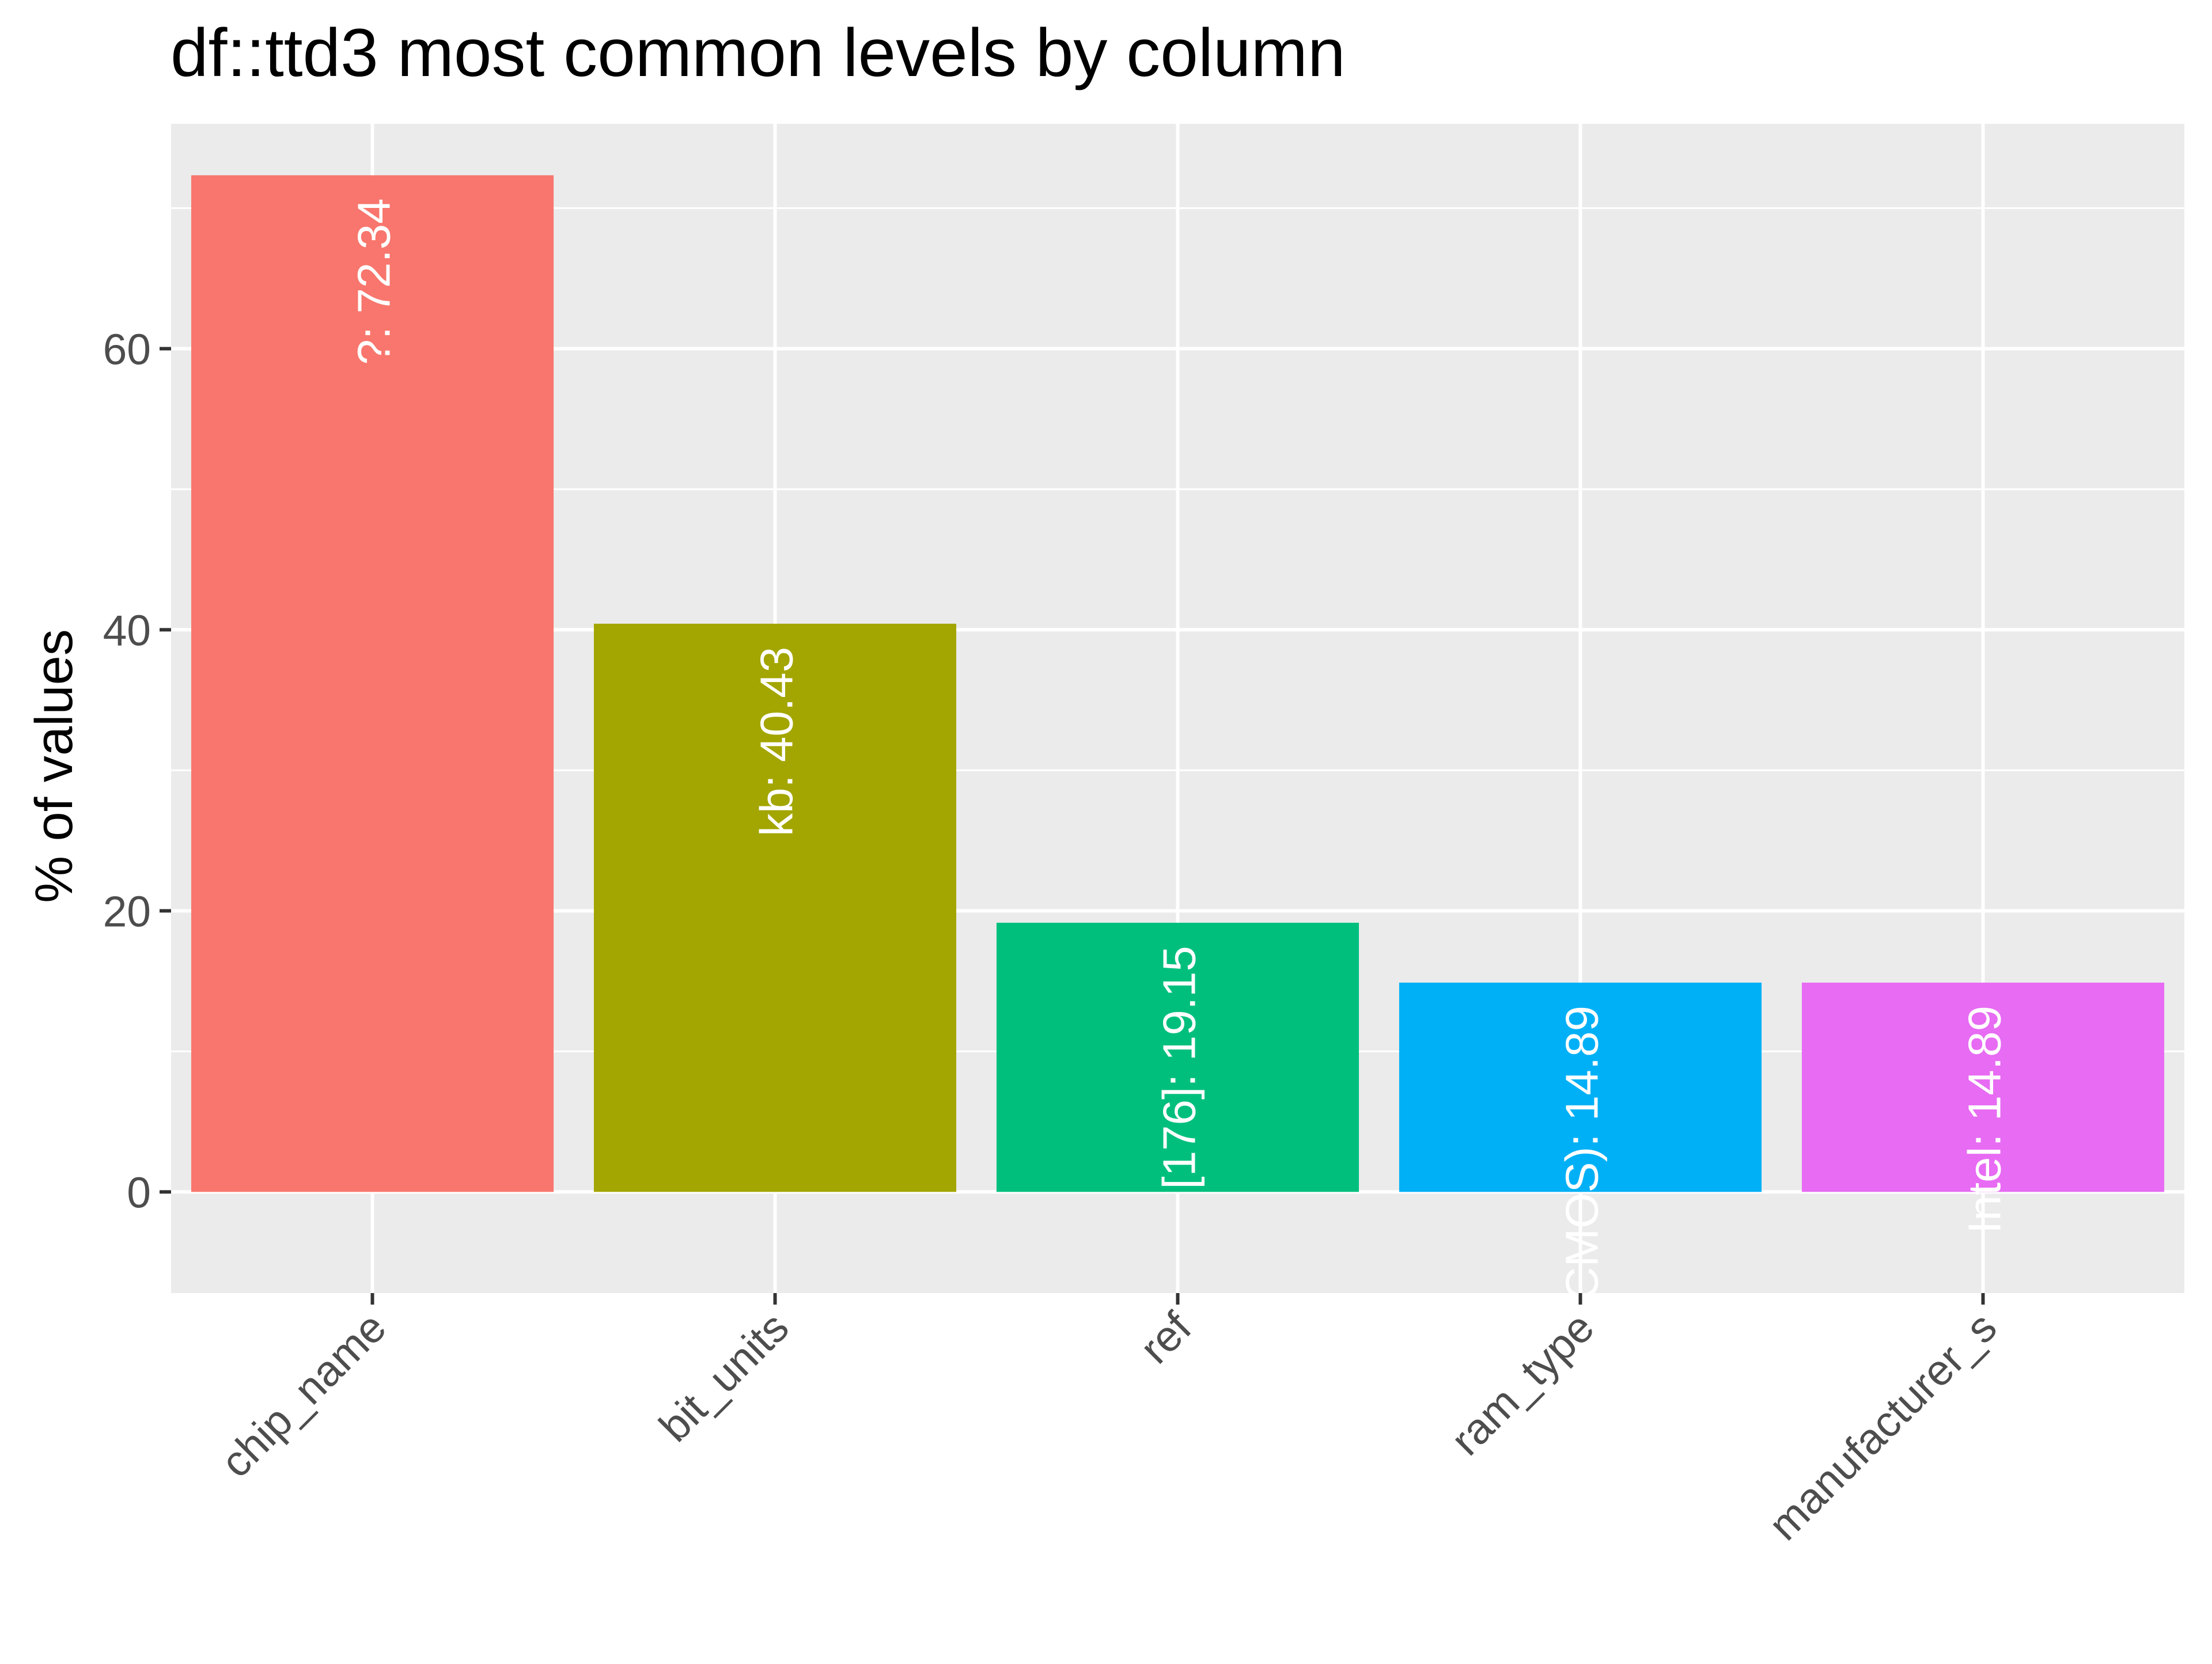  Describe the element at coordinates (127, 911) in the screenshot. I see `y-tick-label: 20` at that location.